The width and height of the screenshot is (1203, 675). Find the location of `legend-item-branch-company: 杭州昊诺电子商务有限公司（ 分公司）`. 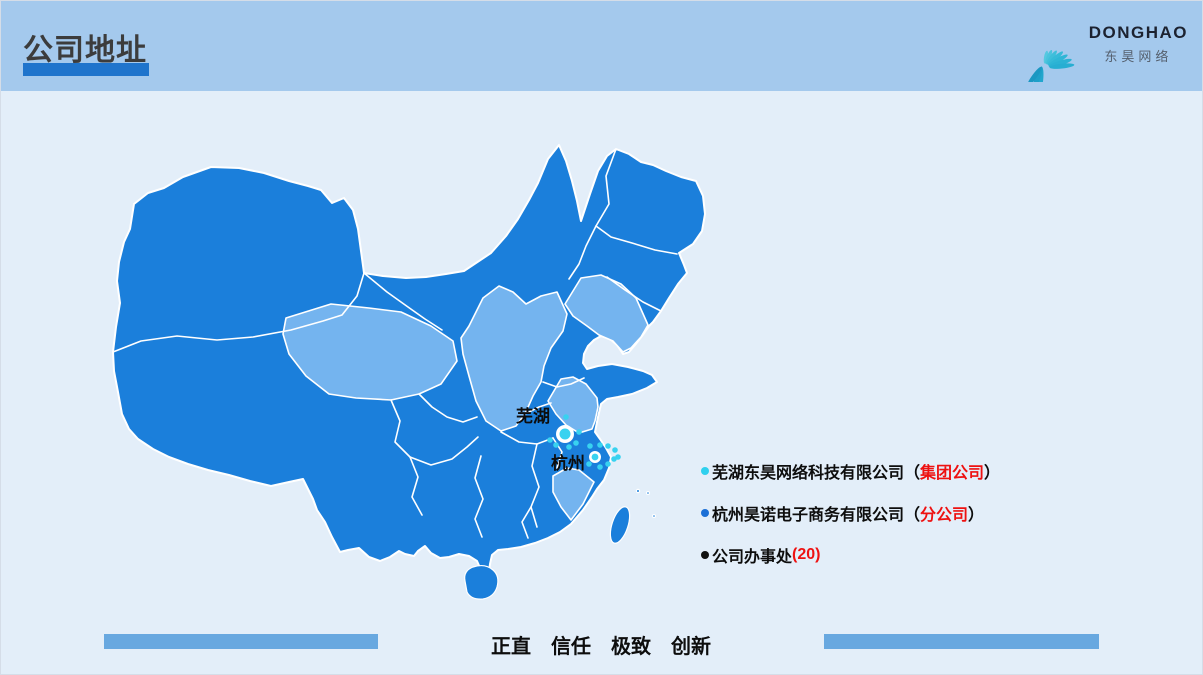

legend-item-branch-company: 杭州昊诺电子商务有限公司（ 分公司） is located at coordinates (850, 513).